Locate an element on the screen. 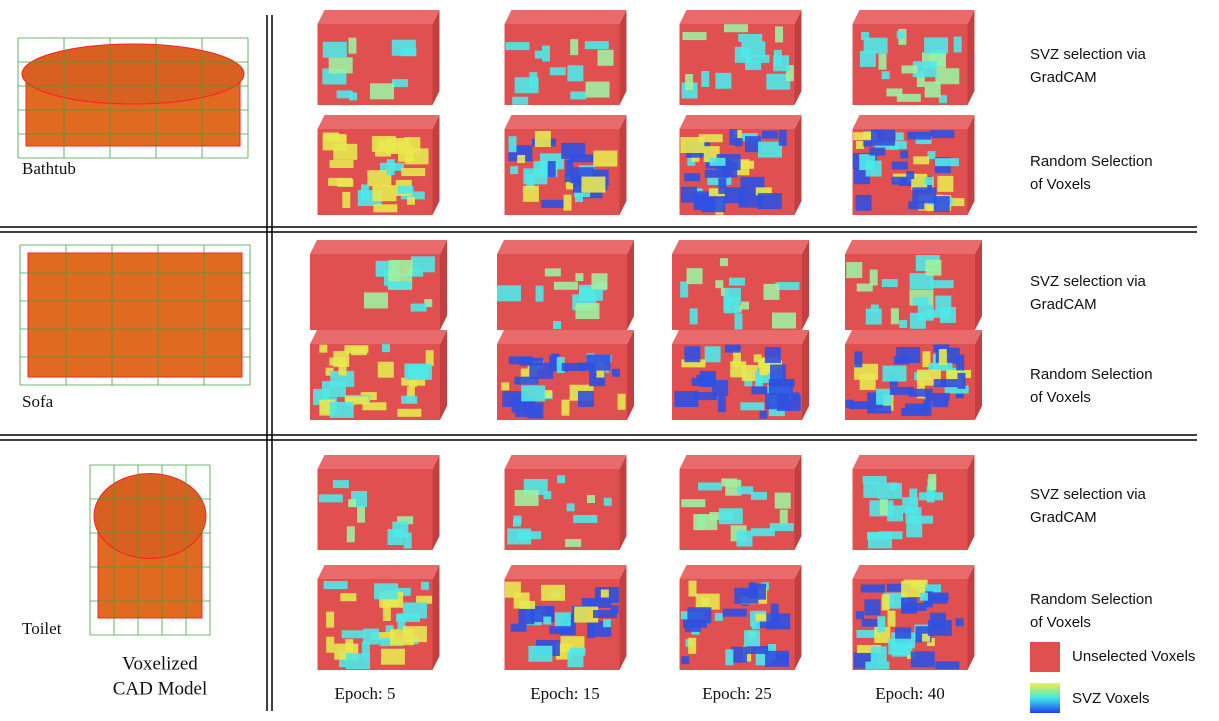 The height and width of the screenshot is (721, 1219). cad-model is located at coordinates (150, 550).